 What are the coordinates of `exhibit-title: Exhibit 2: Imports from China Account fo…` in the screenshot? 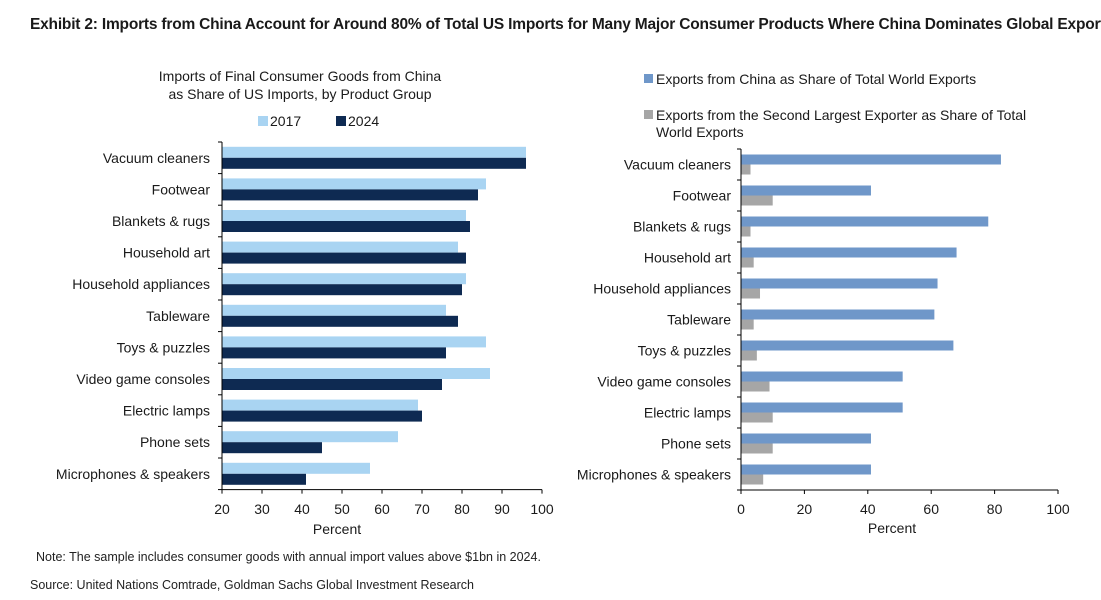 It's located at (565, 24).